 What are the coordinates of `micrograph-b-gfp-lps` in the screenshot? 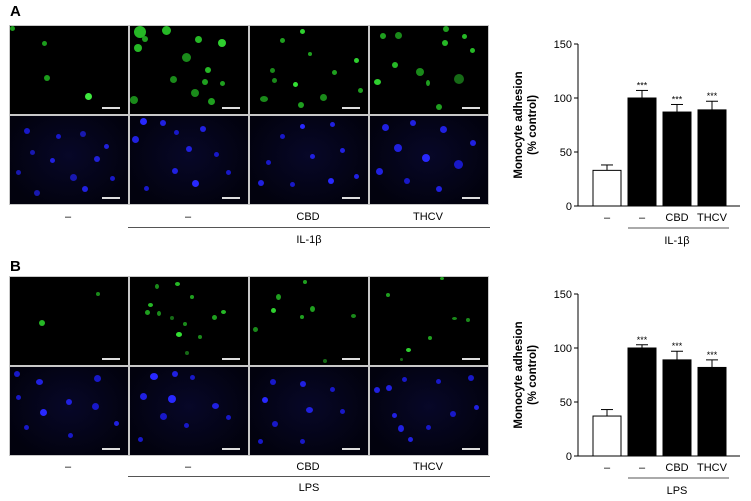 It's located at (189, 321).